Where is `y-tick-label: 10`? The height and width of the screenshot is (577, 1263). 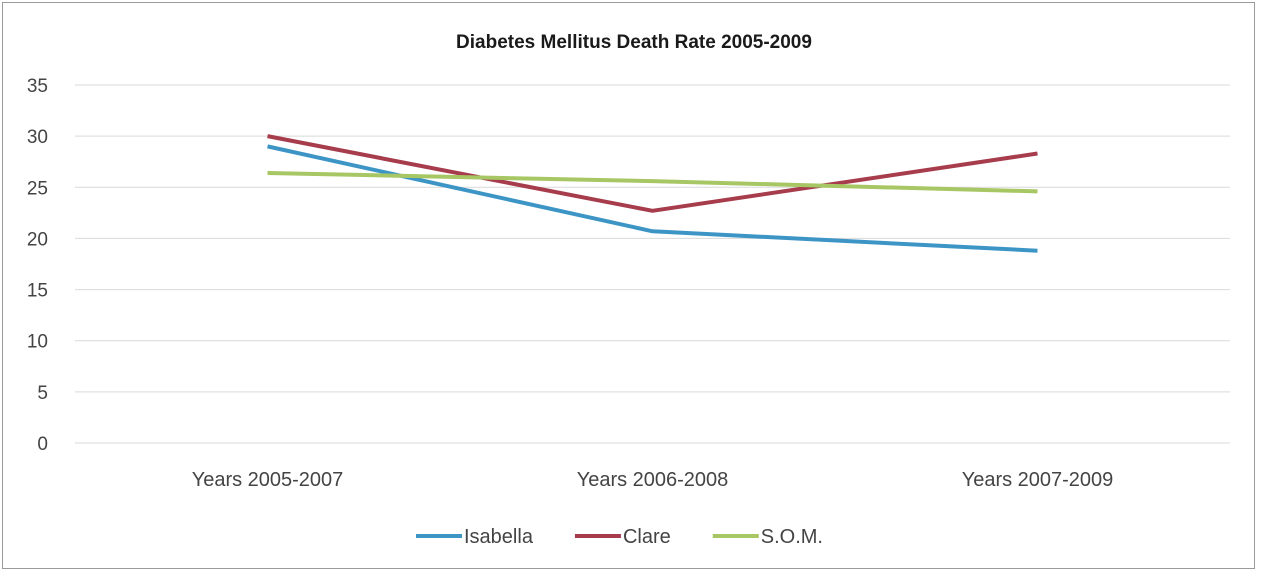
y-tick-label: 10 is located at coordinates (37, 342).